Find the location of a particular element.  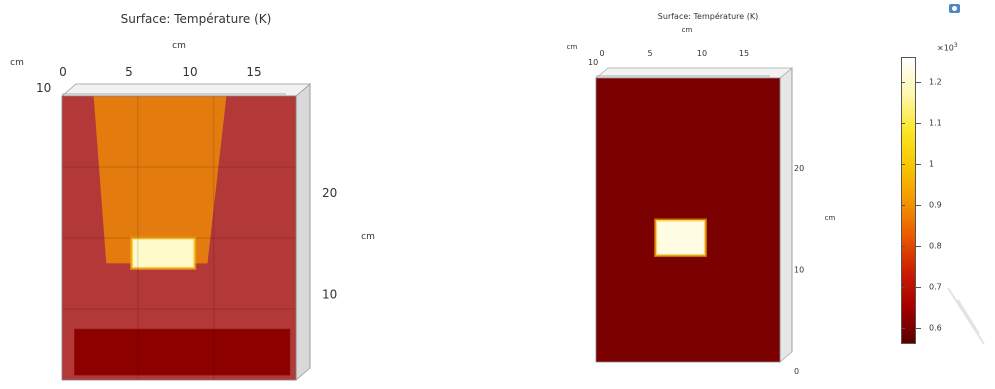

colorbar-tick-label: 1.2 is located at coordinates (935, 82).